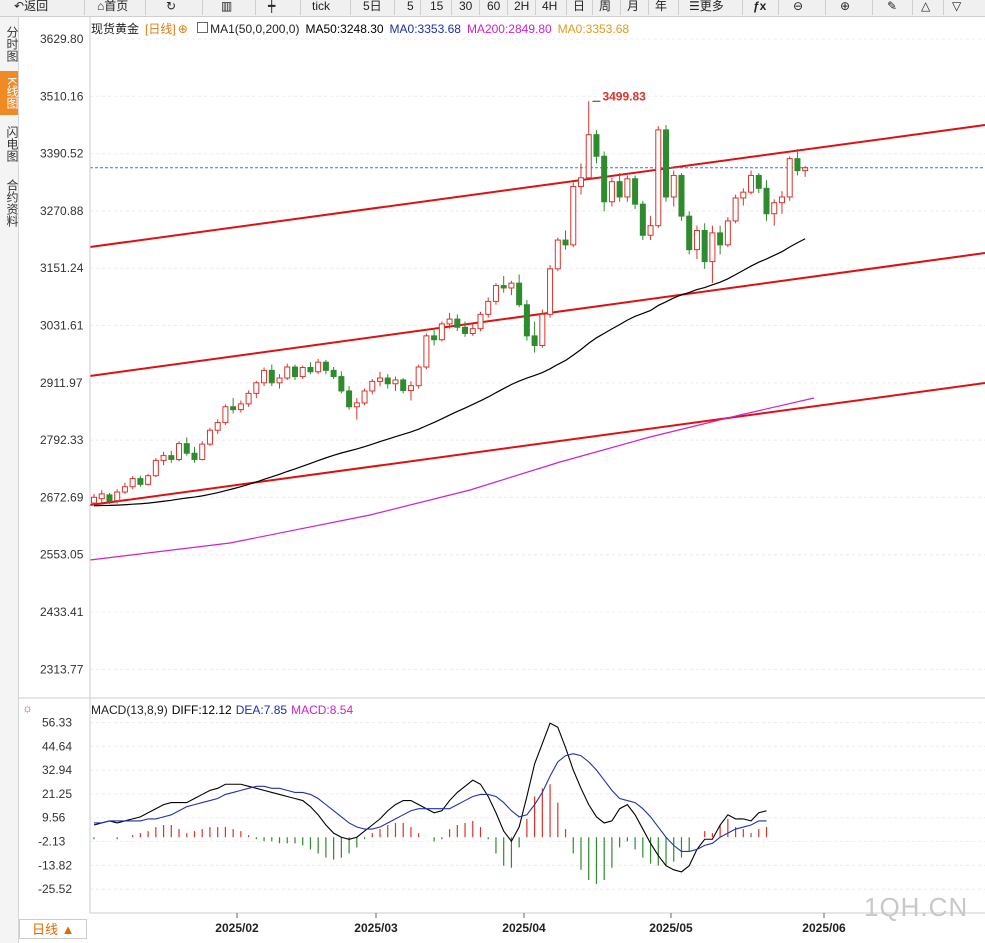 This screenshot has height=943, width=985. Describe the element at coordinates (921, 7) in the screenshot. I see `draw-shape-button: △` at that location.